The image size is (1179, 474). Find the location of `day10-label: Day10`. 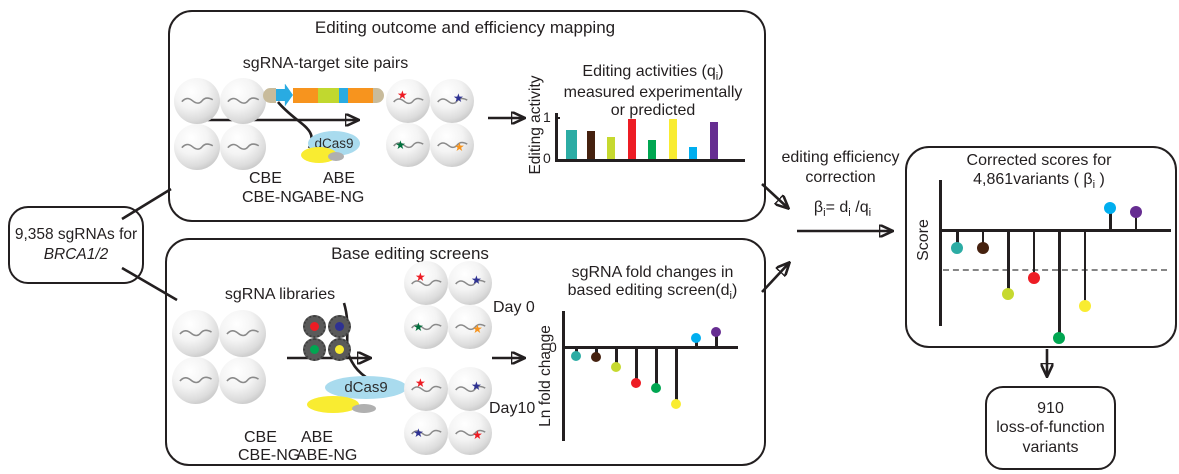

day10-label: Day10 is located at coordinates (512, 408).